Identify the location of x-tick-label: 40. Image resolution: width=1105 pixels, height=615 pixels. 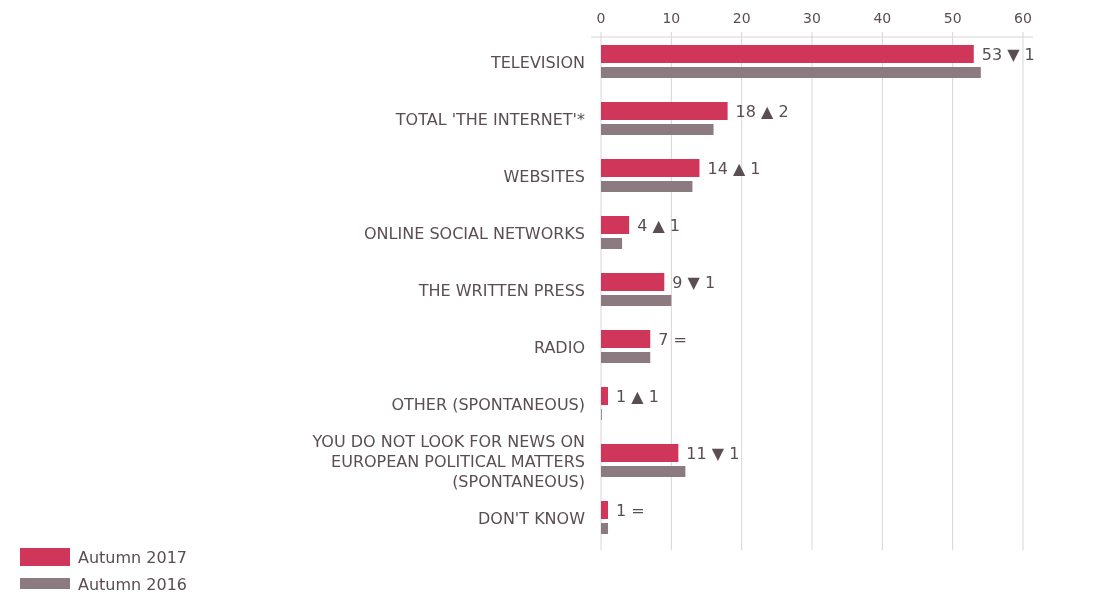
(882, 18).